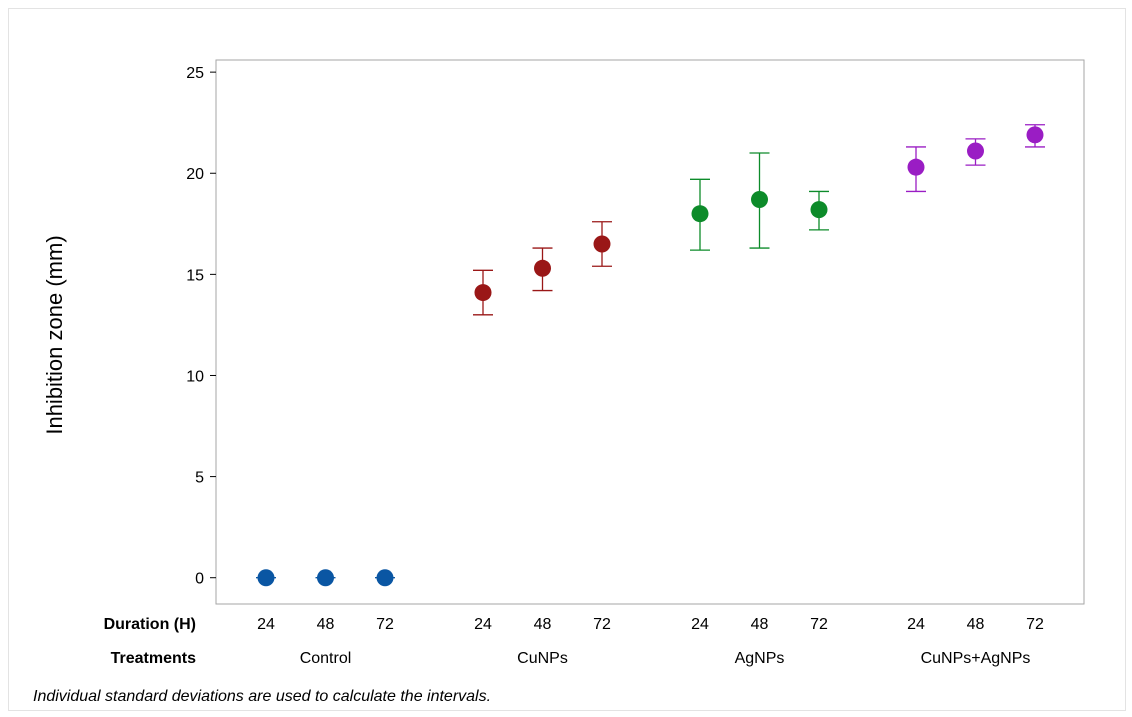  What do you see at coordinates (153, 658) in the screenshot?
I see `treatments-row-label: Treatments` at bounding box center [153, 658].